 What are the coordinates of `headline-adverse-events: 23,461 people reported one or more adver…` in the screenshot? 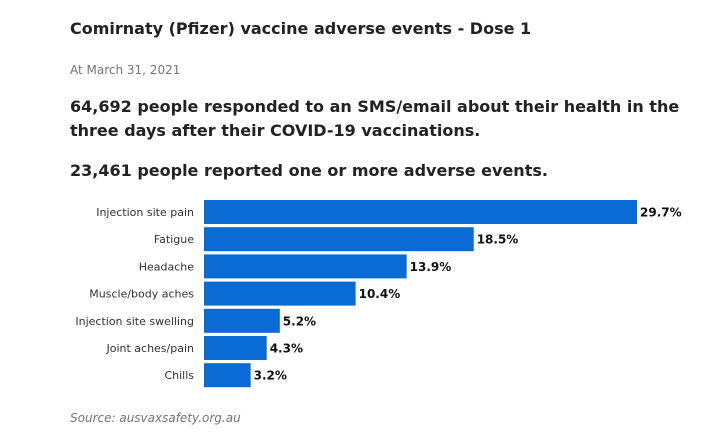 It's located at (309, 170).